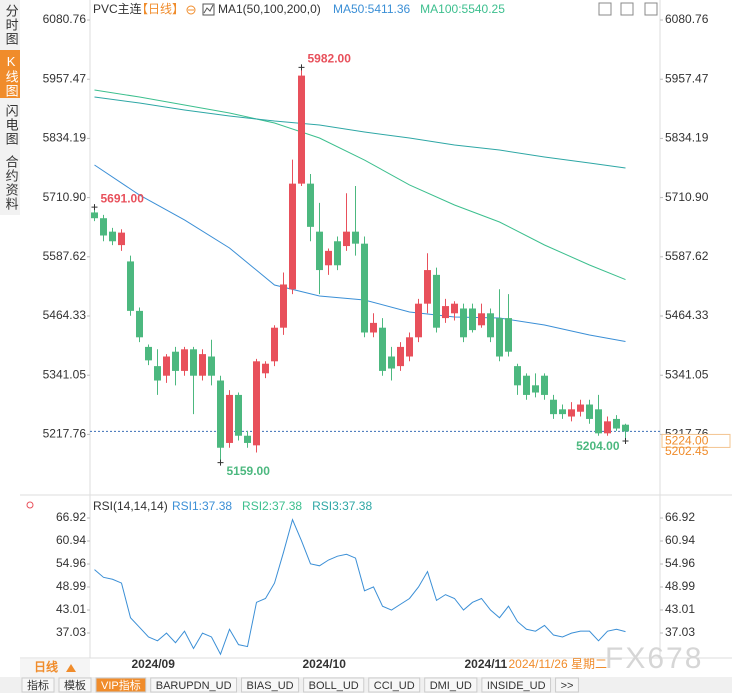 This screenshot has height=698, width=732. What do you see at coordinates (557, 664) in the screenshot?
I see `current-date: 2024/11/26 星期二` at bounding box center [557, 664].